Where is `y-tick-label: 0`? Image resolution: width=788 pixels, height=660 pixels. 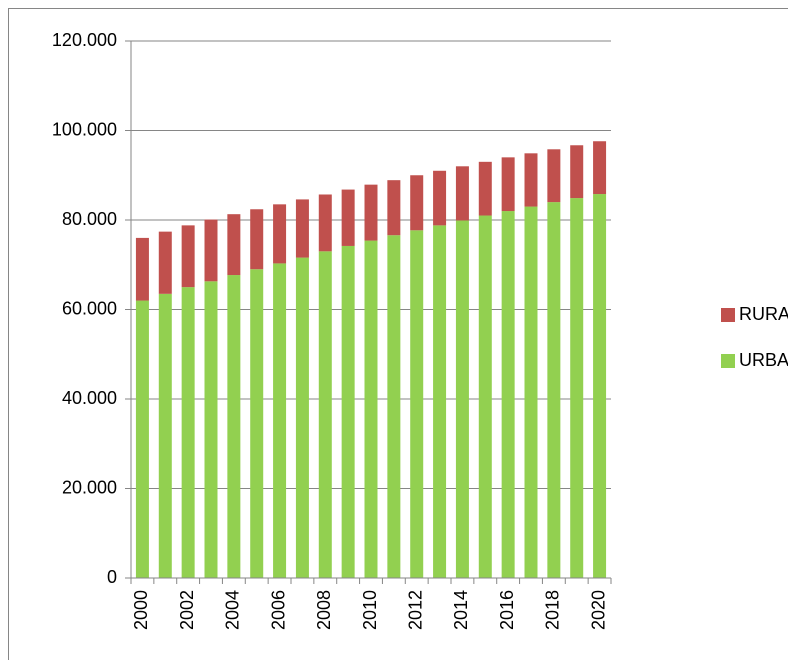 y-tick-label: 0 is located at coordinates (112, 577).